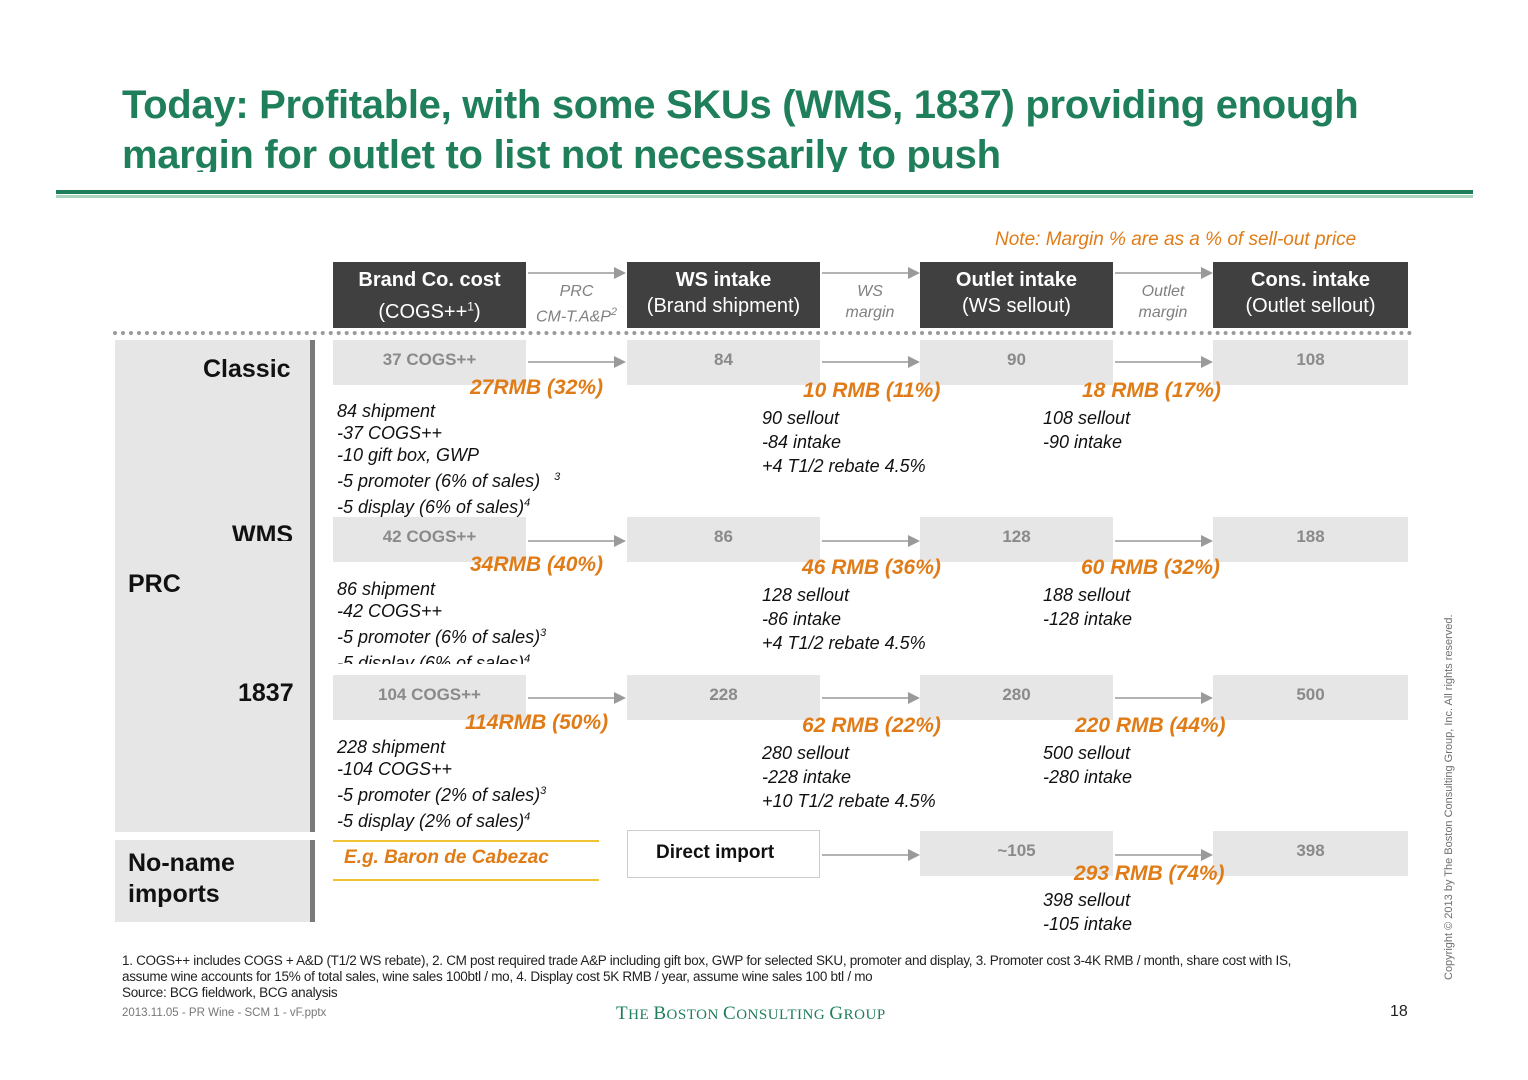  Describe the element at coordinates (212, 586) in the screenshot. I see `prc-panel` at that location.